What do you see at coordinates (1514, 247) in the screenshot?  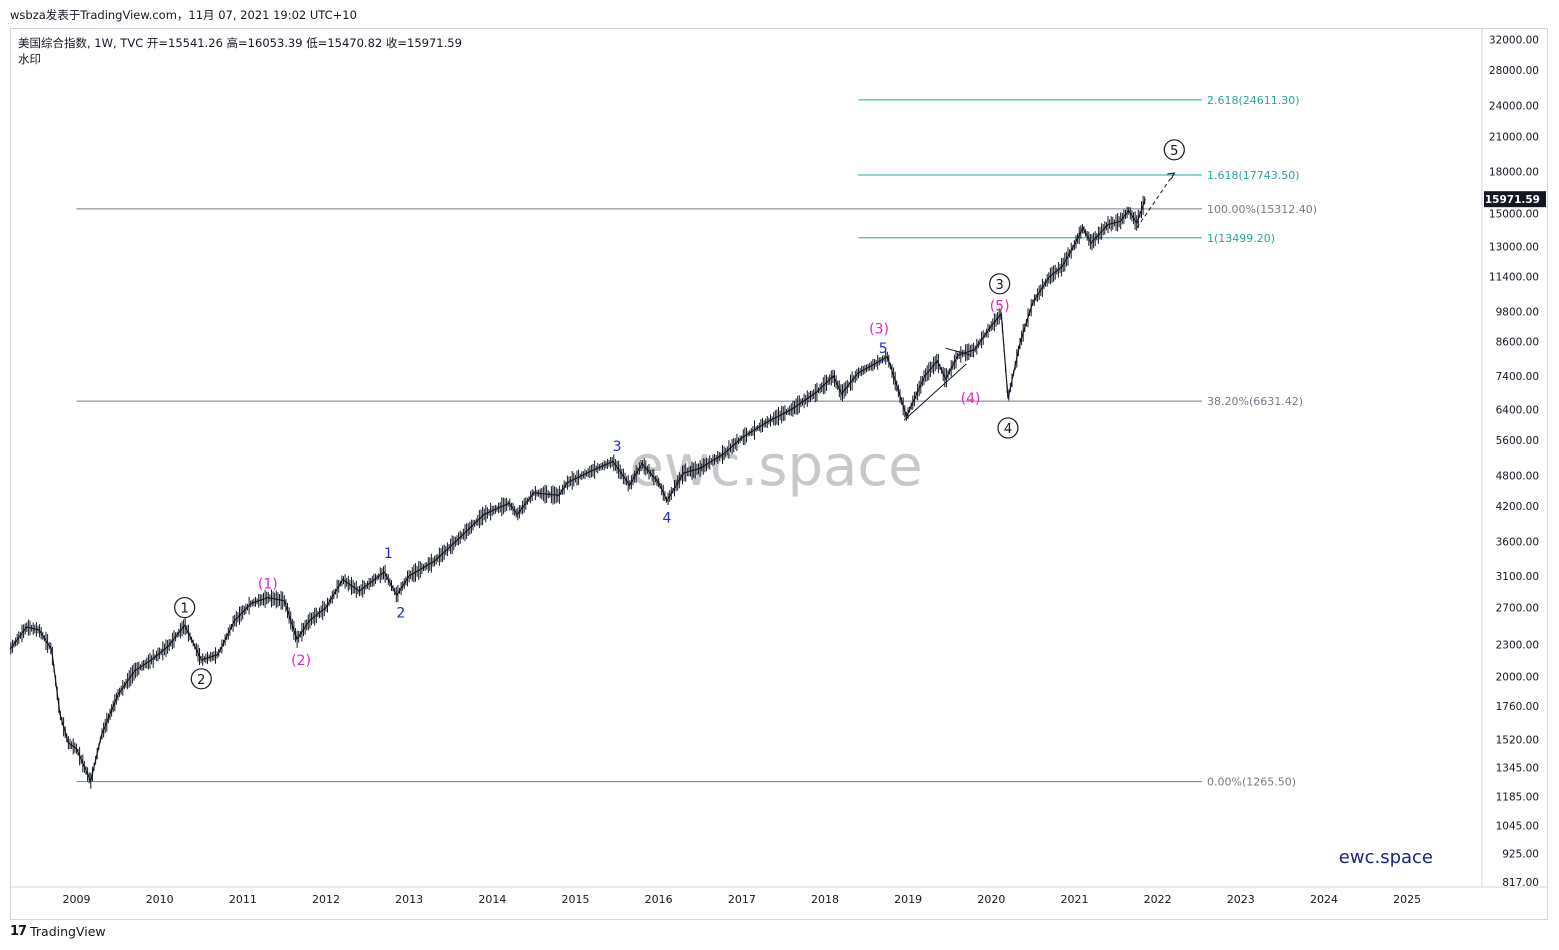 I see `y-tick-label-6: 13000.00` at bounding box center [1514, 247].